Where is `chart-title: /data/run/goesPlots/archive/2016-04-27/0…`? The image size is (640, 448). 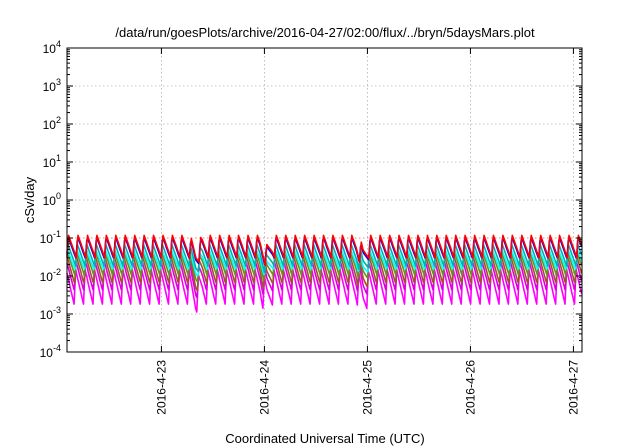
chart-title: /data/run/goesPlots/archive/2016-04-27/0… is located at coordinates (325, 32).